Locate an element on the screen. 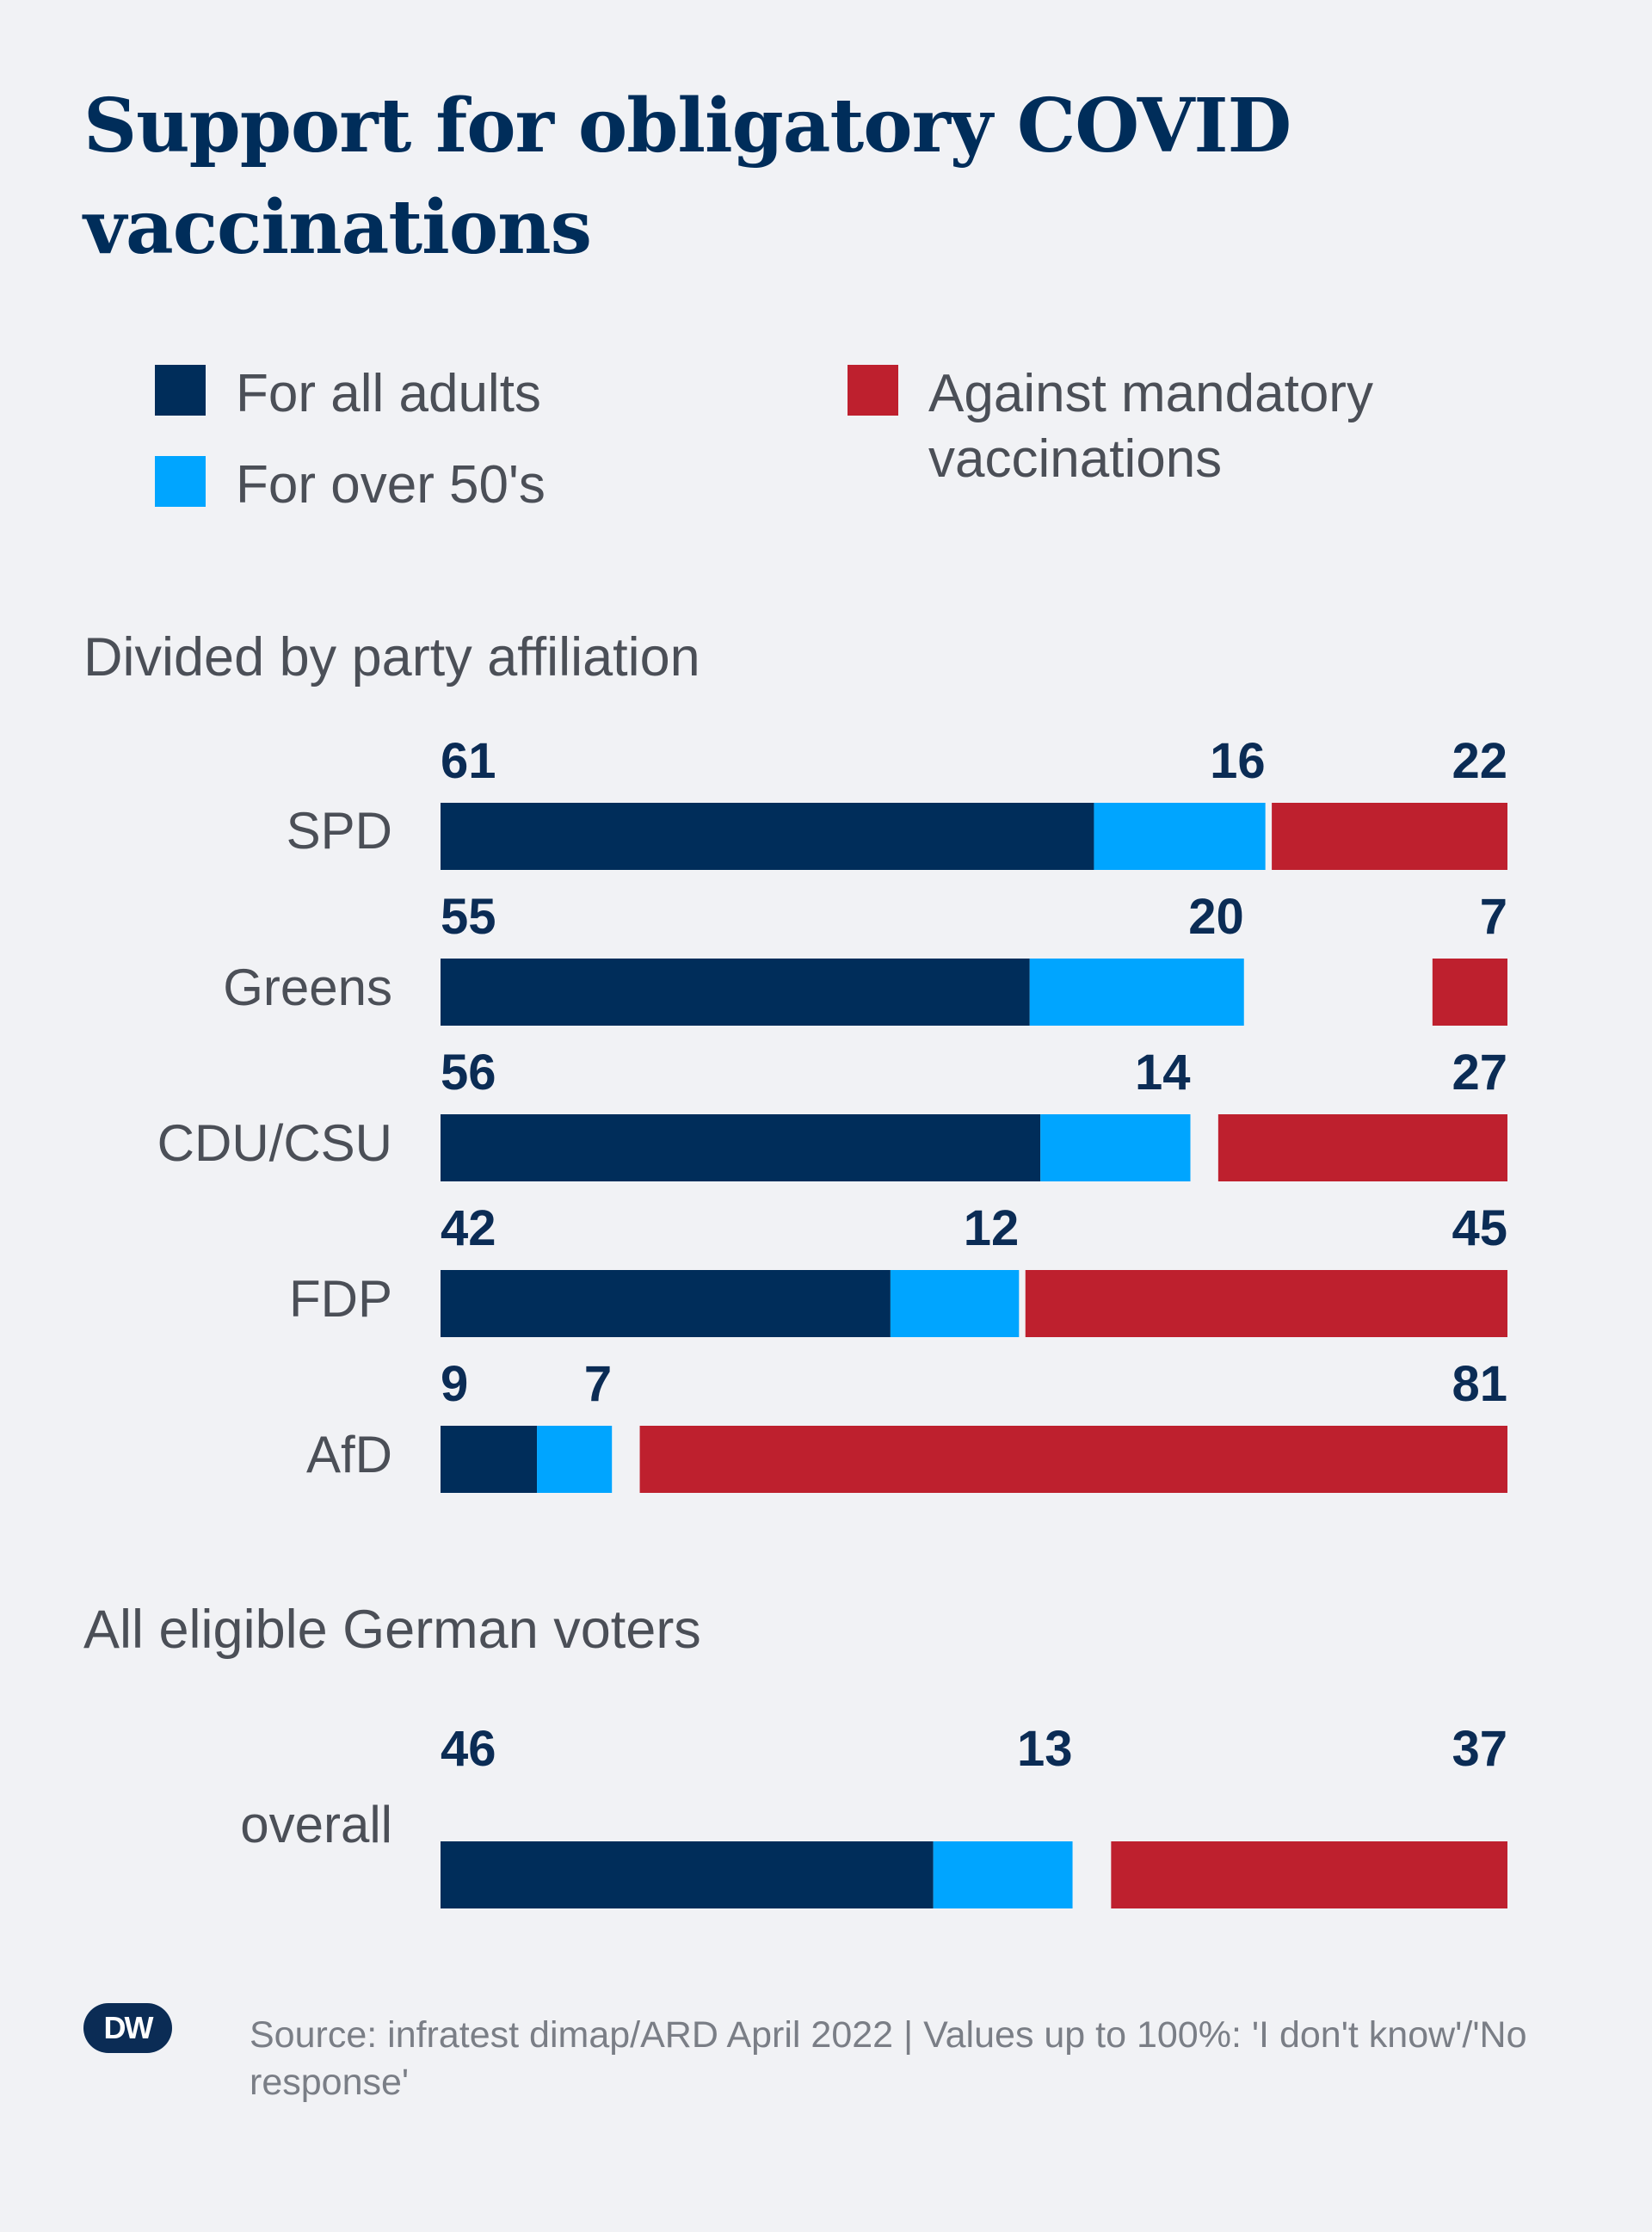 The image size is (1652, 2232). legend-label-against: Against mandatory vaccinations is located at coordinates (1150, 426).